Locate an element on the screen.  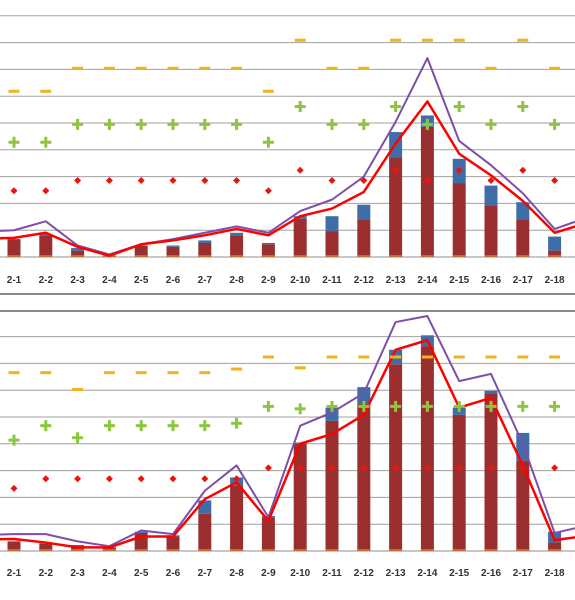
x-tick-label: 2-18 is located at coordinates (555, 280).